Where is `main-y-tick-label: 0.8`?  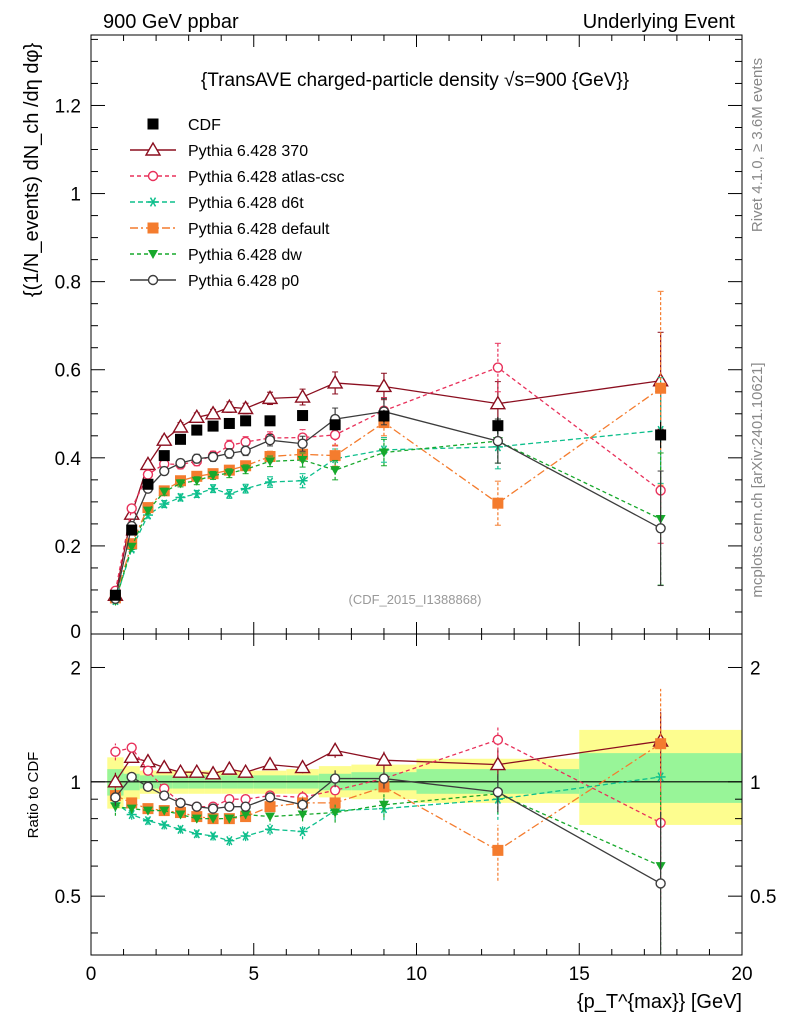 main-y-tick-label: 0.8 is located at coordinates (68, 283).